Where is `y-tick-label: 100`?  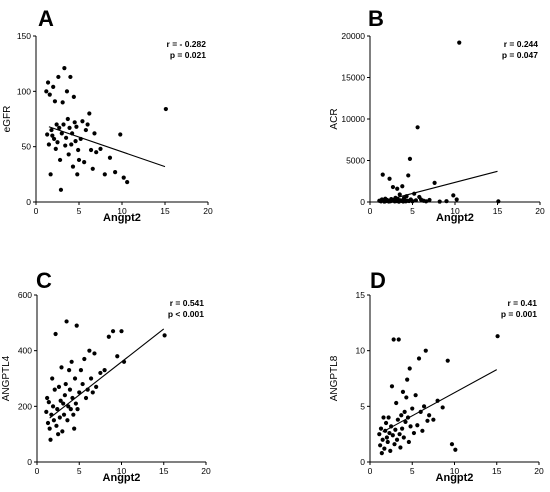 y-tick-label: 100 is located at coordinates (24, 91).